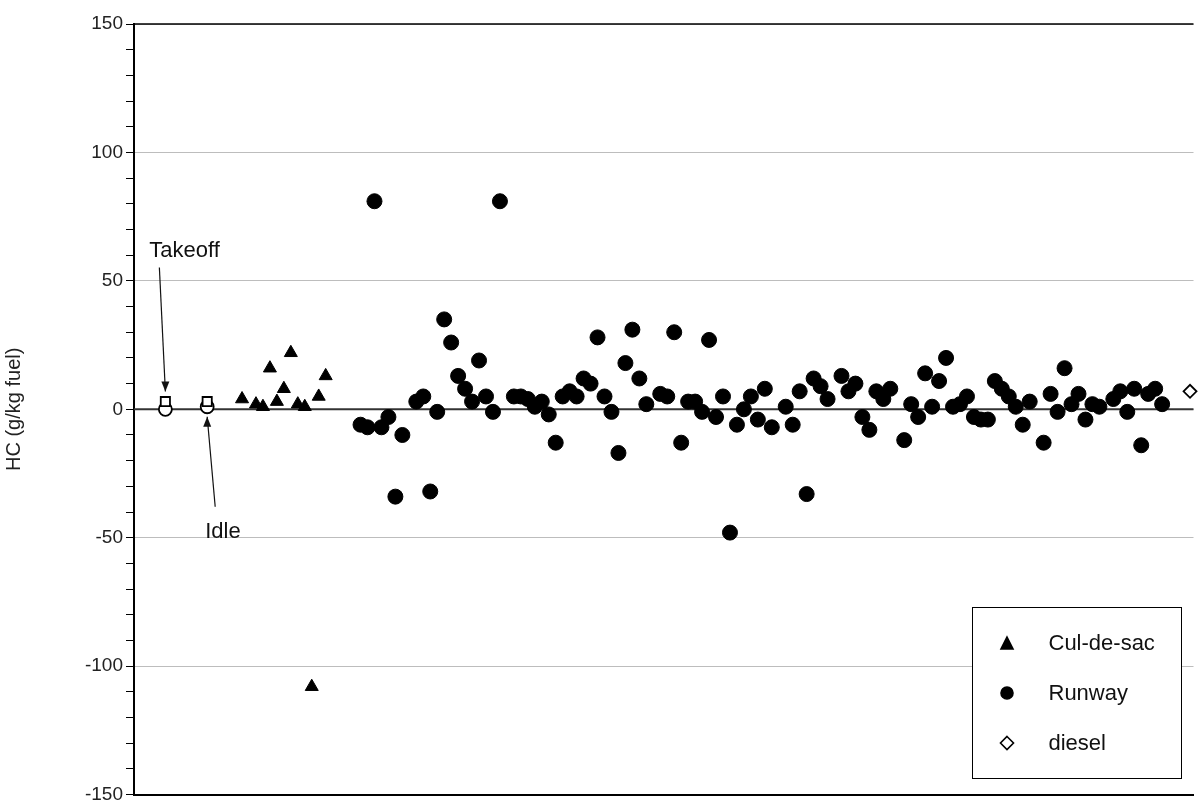 The image size is (1202, 809). I want to click on y-axis-title: HC (g/kg fuel), so click(12, 409).